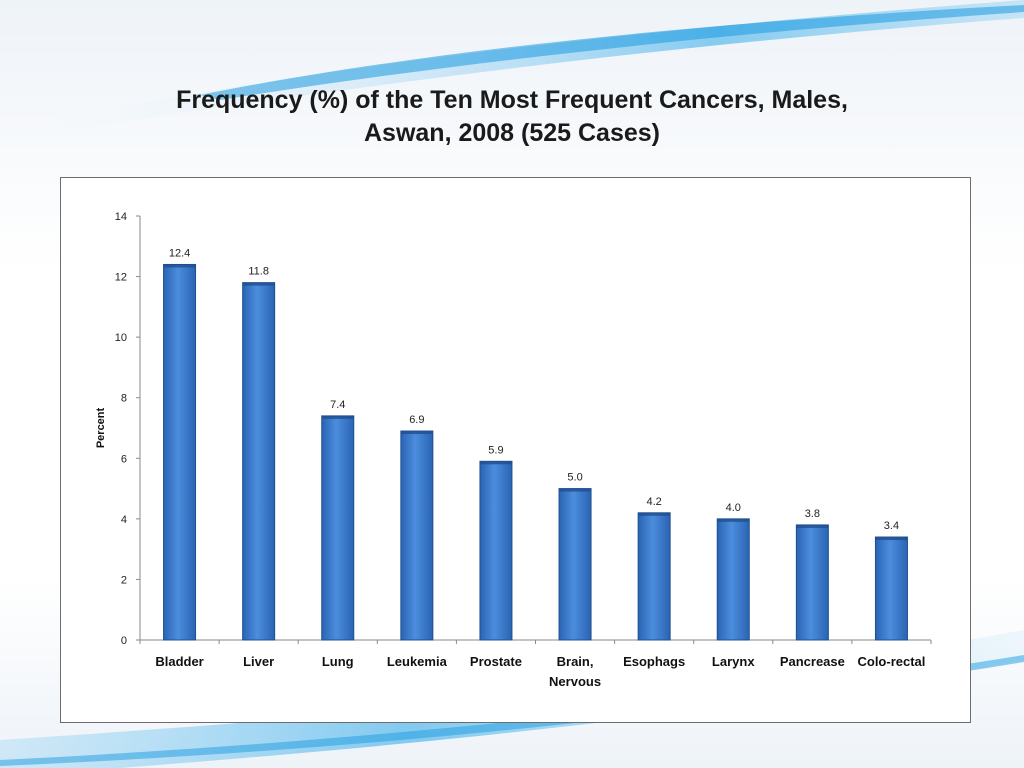  Describe the element at coordinates (121, 217) in the screenshot. I see `y-tick-label: 14` at that location.